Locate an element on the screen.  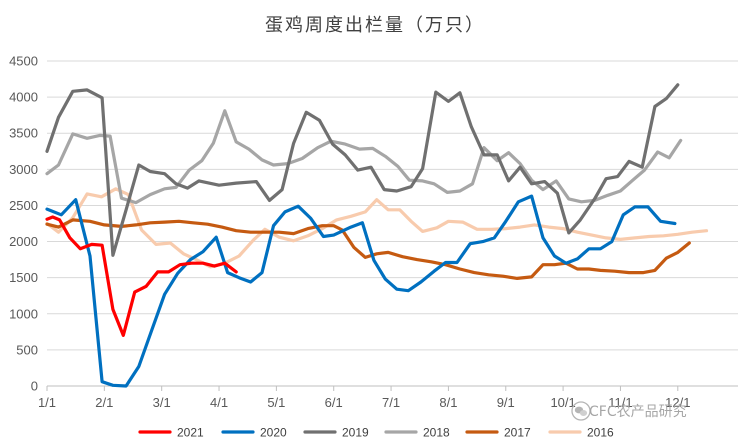
y-tick-label: 3000 is located at coordinates (23, 169).